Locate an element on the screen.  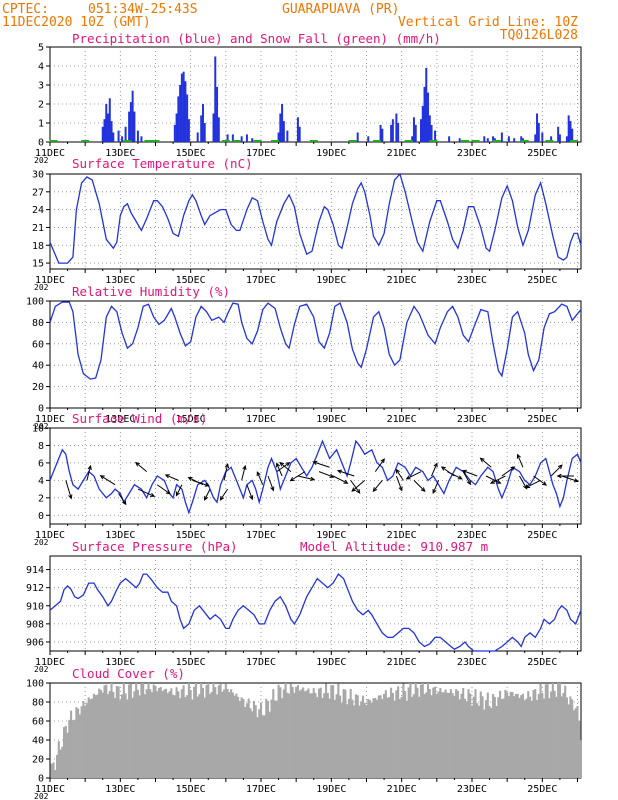
panel-frame is located at coordinates (315, 603).